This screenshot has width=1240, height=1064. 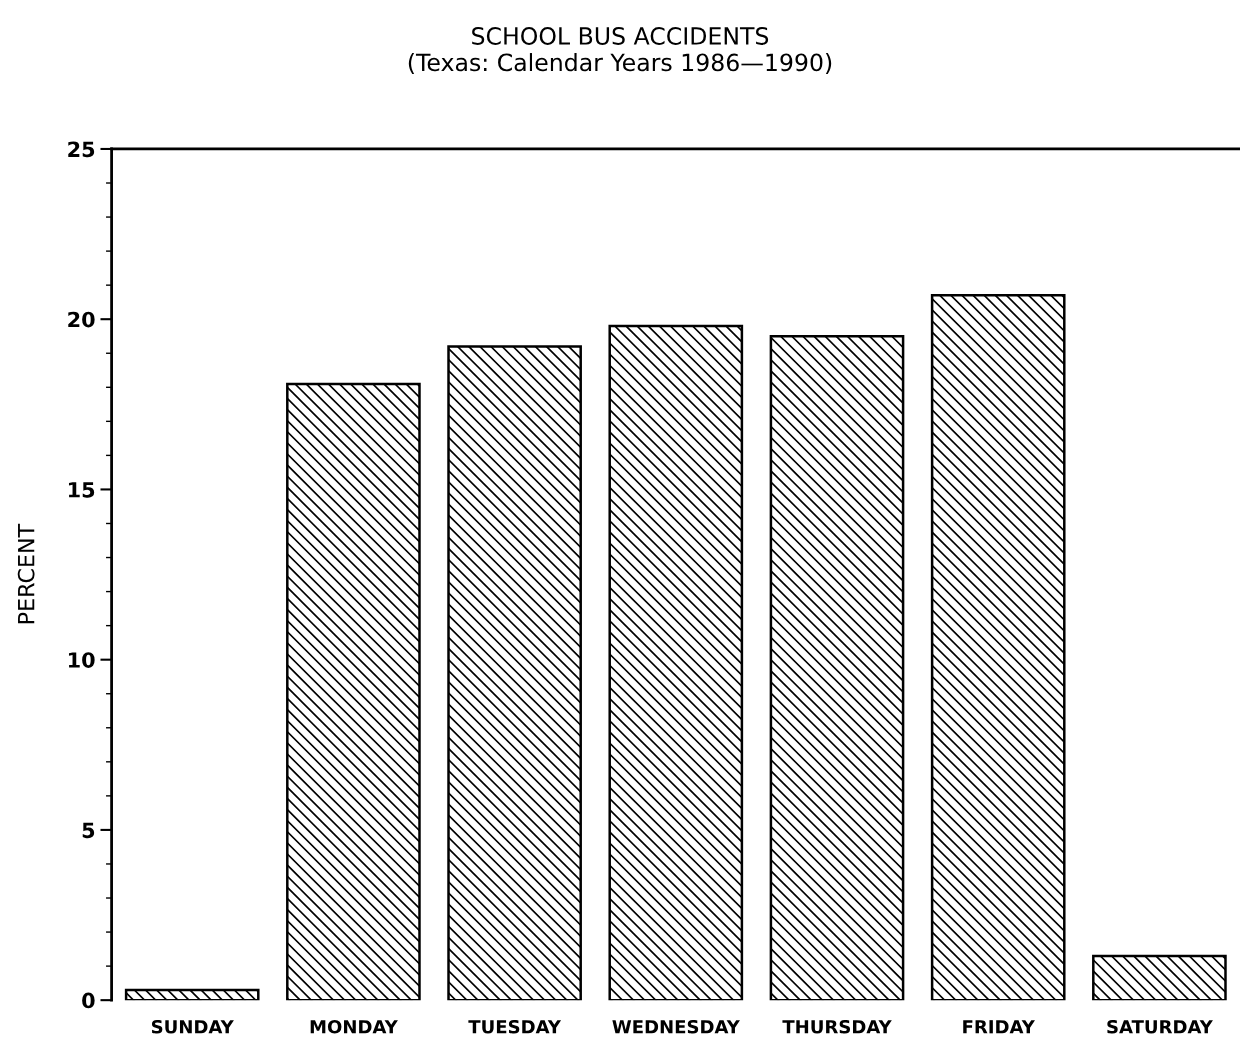 I want to click on x-tick-label: TUESDAY, so click(x=515, y=1026).